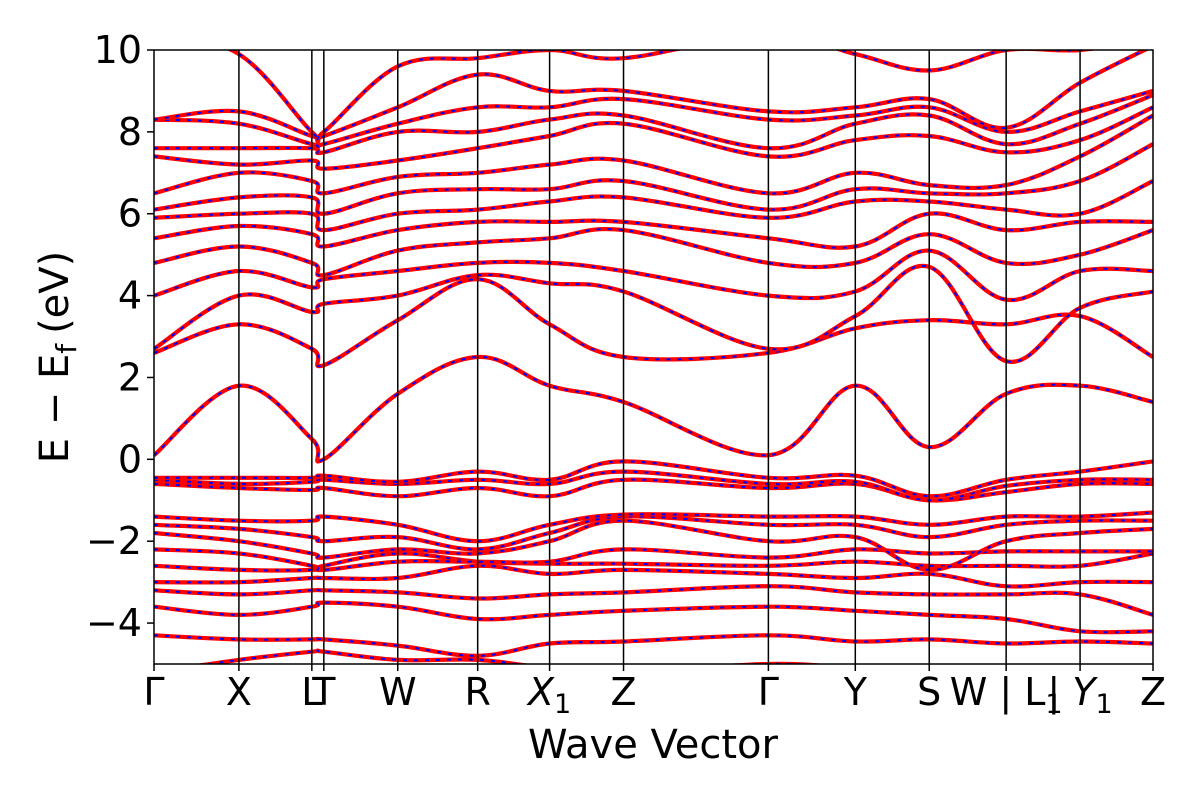  I want to click on band-22-overlay, so click(653, 154).